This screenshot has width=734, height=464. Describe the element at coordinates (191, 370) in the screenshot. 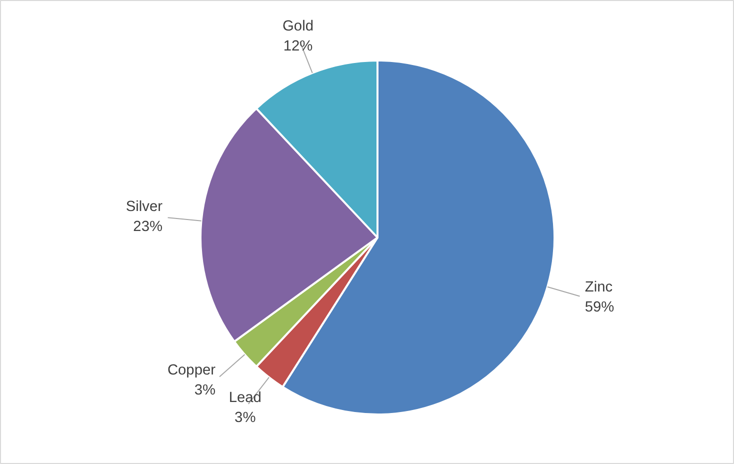

I see `slice-label: Copper` at that location.